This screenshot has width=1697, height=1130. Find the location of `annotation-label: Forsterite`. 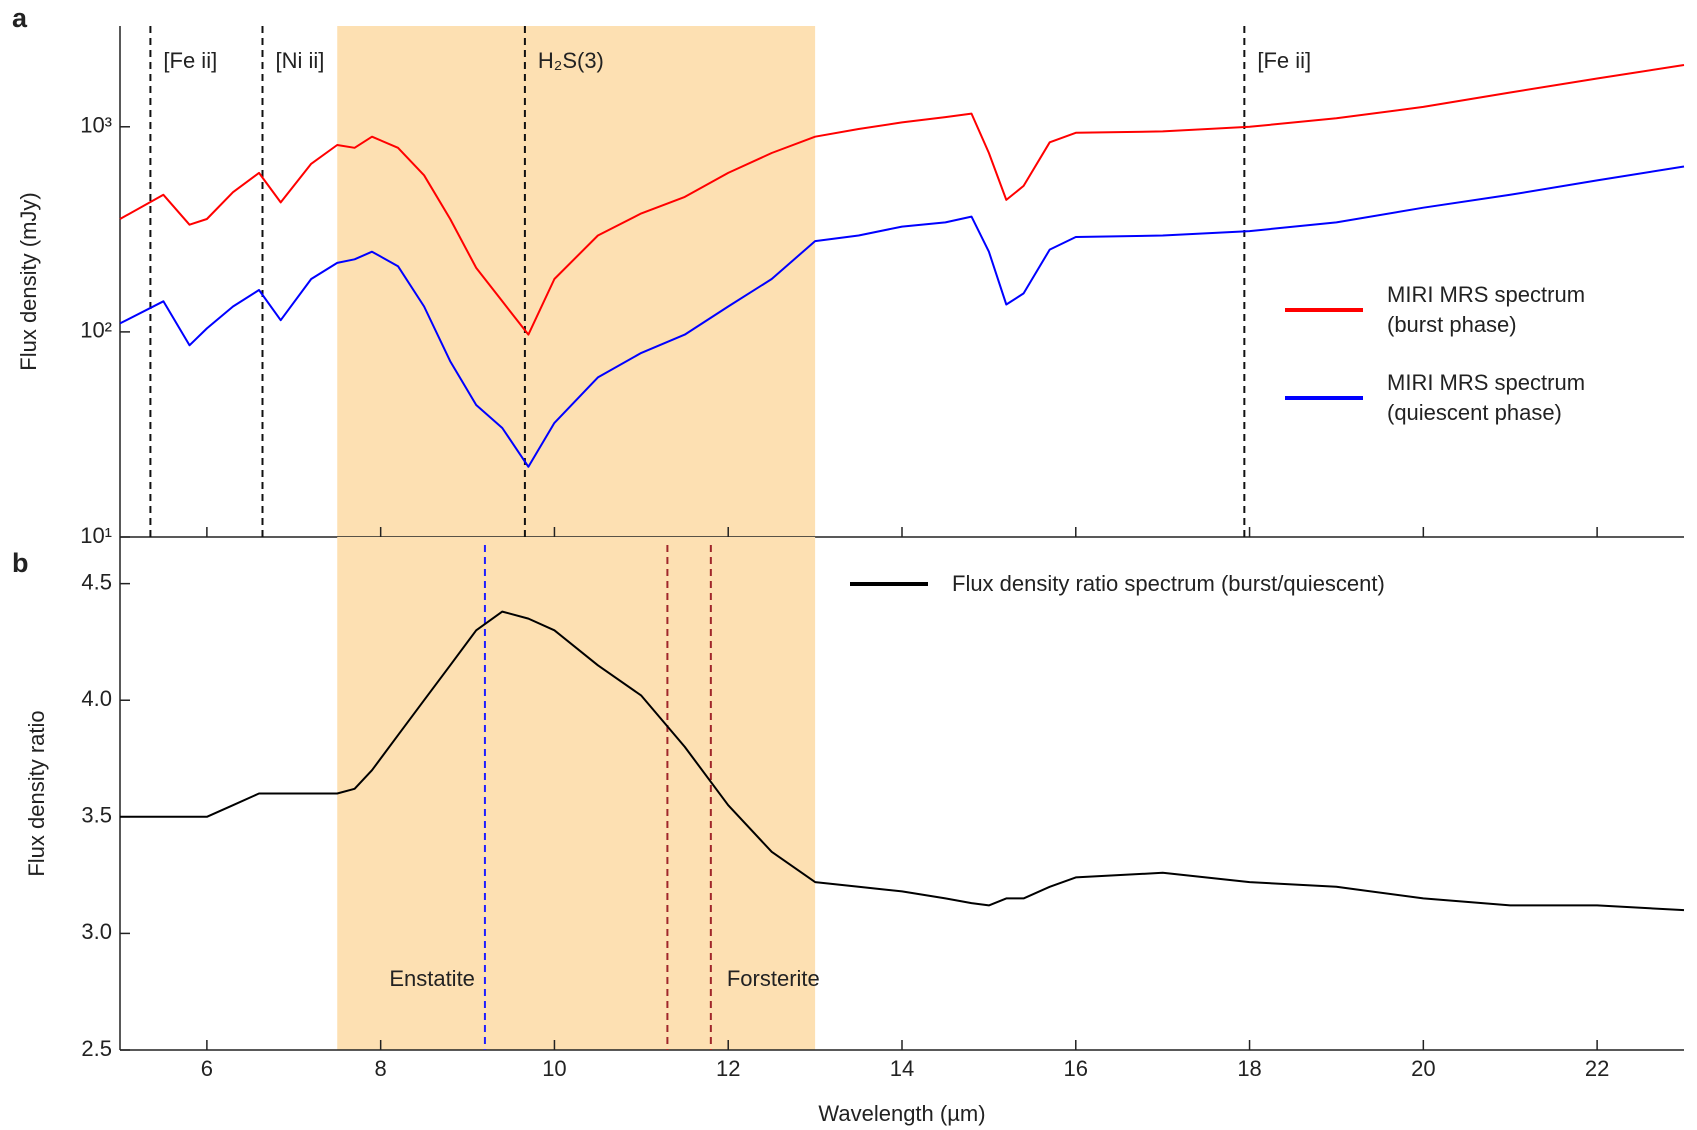

annotation-label: Forsterite is located at coordinates (773, 978).